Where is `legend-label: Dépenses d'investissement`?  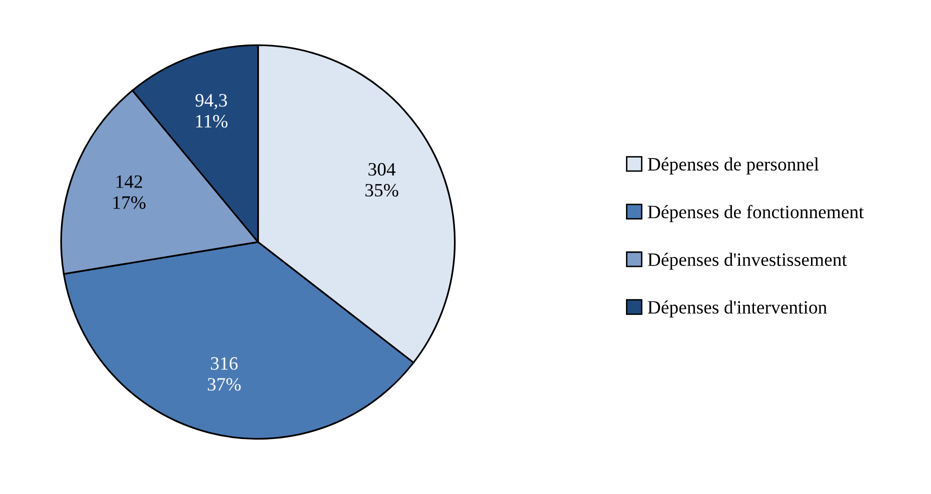 legend-label: Dépenses d'investissement is located at coordinates (747, 261).